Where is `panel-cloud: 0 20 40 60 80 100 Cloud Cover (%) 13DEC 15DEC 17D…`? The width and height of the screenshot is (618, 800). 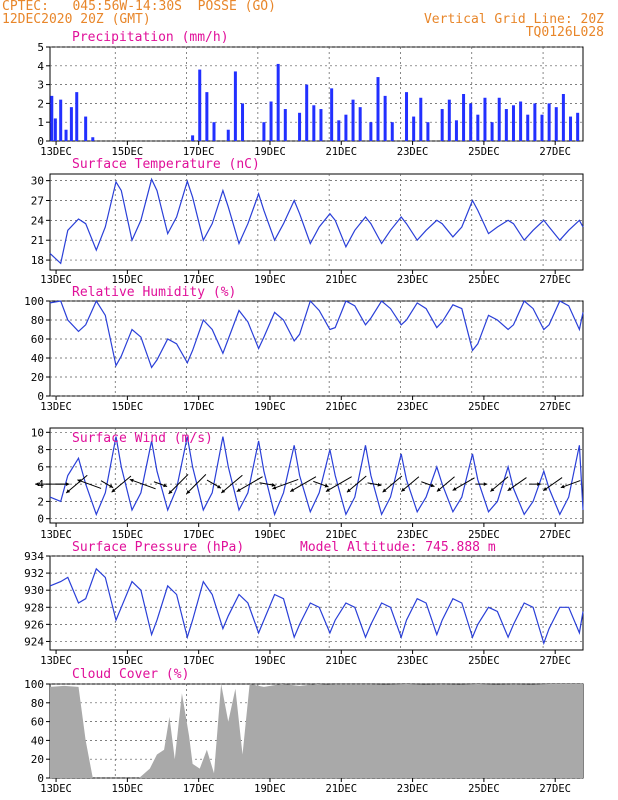 panel-cloud: 0 20 40 60 80 100 Cloud Cover (%) 13DEC 15DEC 17D… is located at coordinates (304, 731).